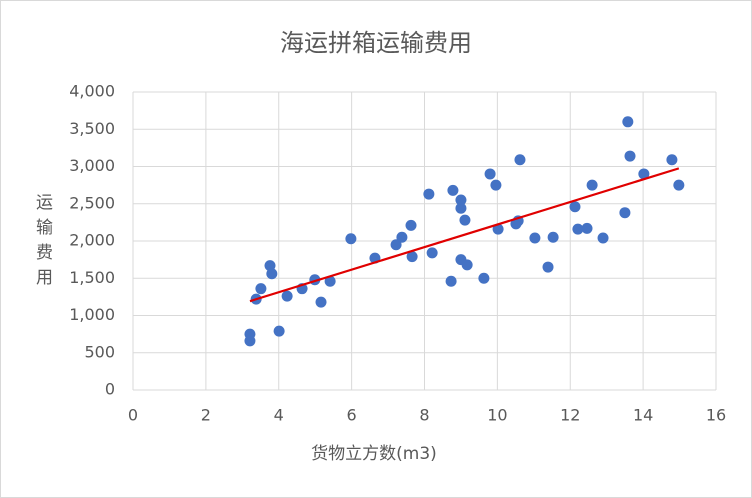 The width and height of the screenshot is (752, 498). I want to click on y-tick-label: 1,500, so click(92, 277).